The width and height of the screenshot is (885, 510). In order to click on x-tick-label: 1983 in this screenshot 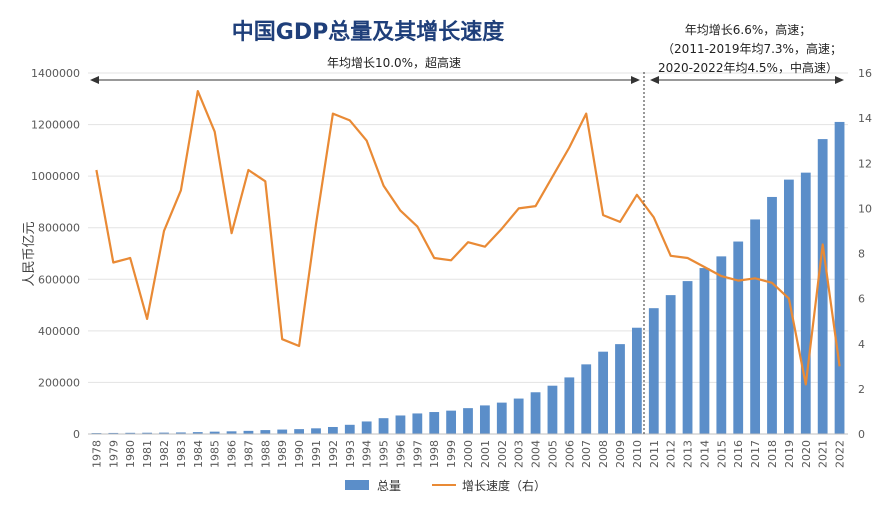, I will do `click(181, 454)`.